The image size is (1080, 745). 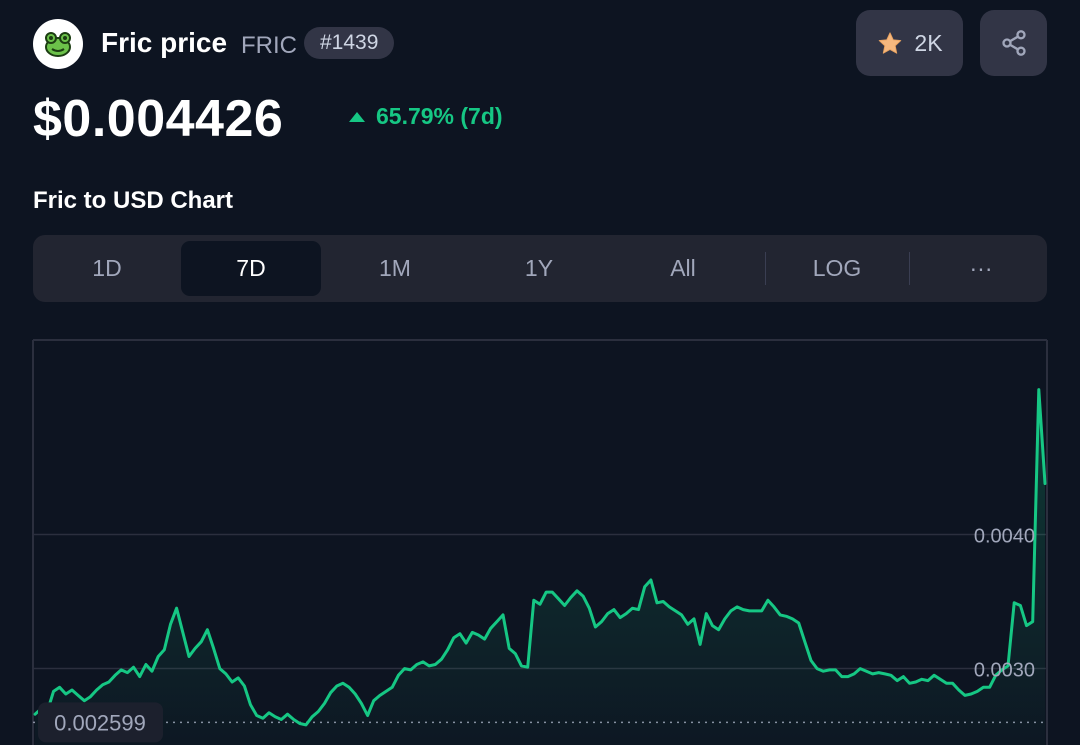 What do you see at coordinates (133, 200) in the screenshot?
I see `chart-heading: Fric to USD Chart` at bounding box center [133, 200].